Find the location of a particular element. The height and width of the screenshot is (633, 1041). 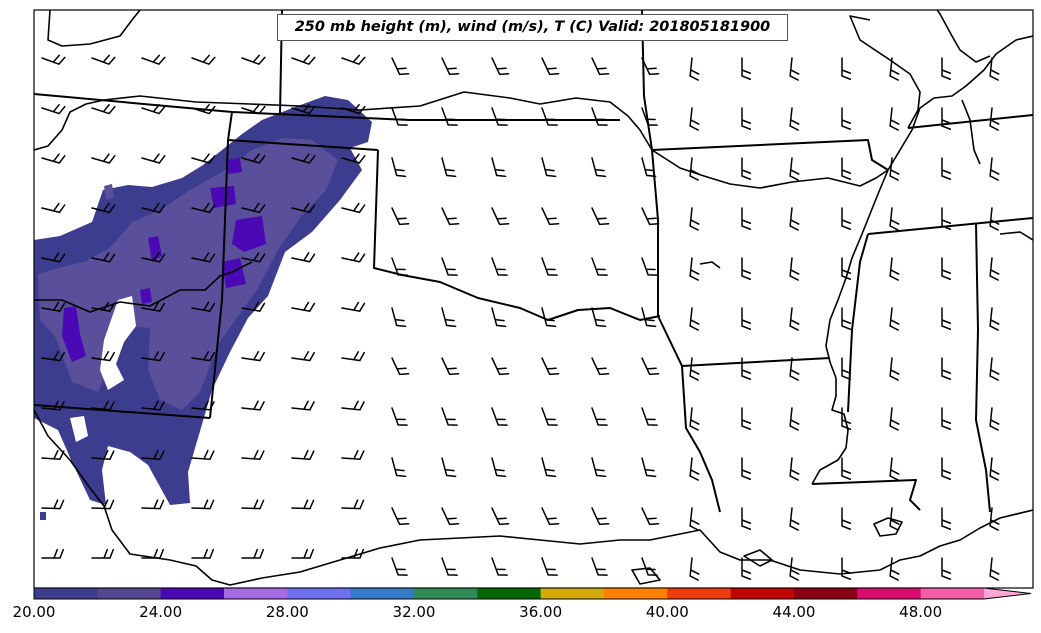

colorbar-extend-arrow is located at coordinates (1007, 593).